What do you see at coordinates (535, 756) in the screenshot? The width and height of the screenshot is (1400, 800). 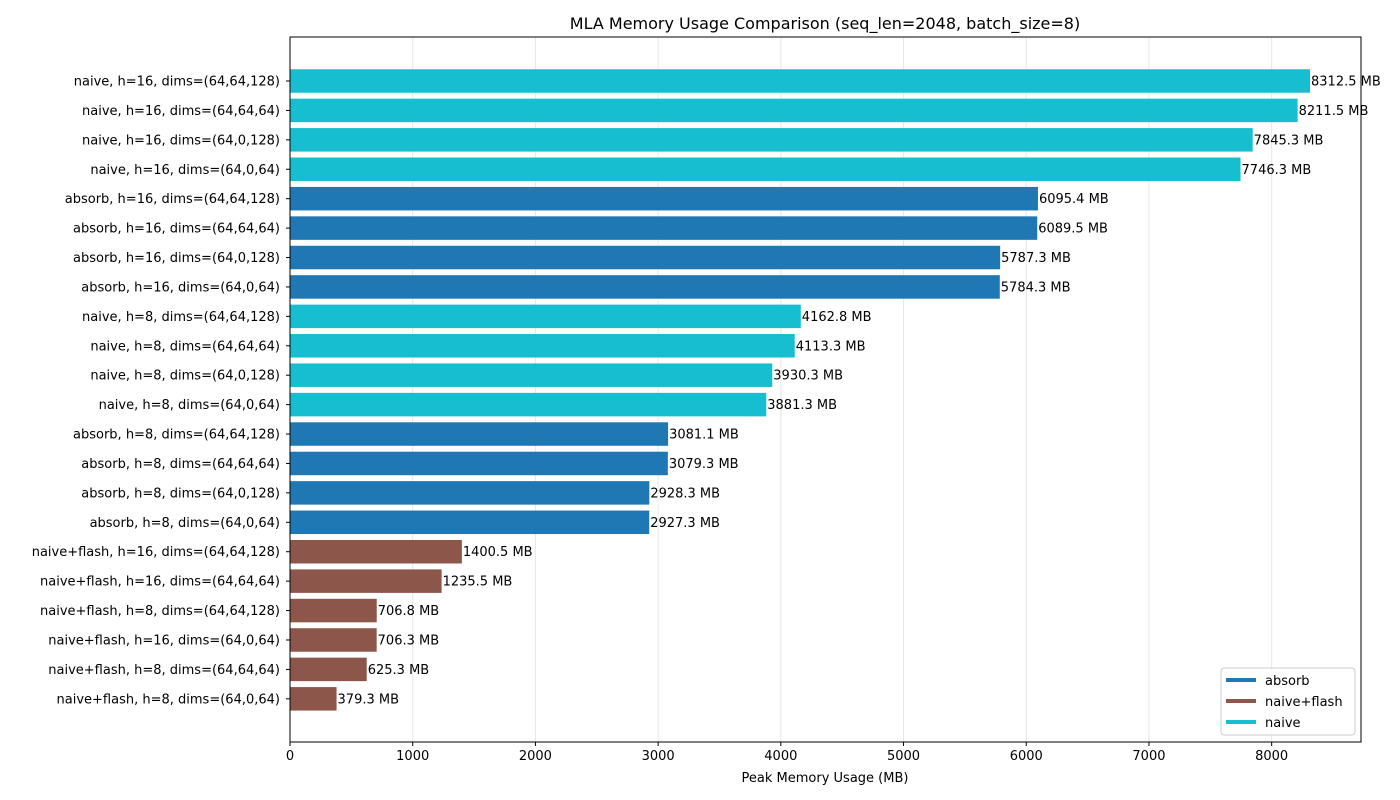 I see `x-tick-label: 2000` at bounding box center [535, 756].